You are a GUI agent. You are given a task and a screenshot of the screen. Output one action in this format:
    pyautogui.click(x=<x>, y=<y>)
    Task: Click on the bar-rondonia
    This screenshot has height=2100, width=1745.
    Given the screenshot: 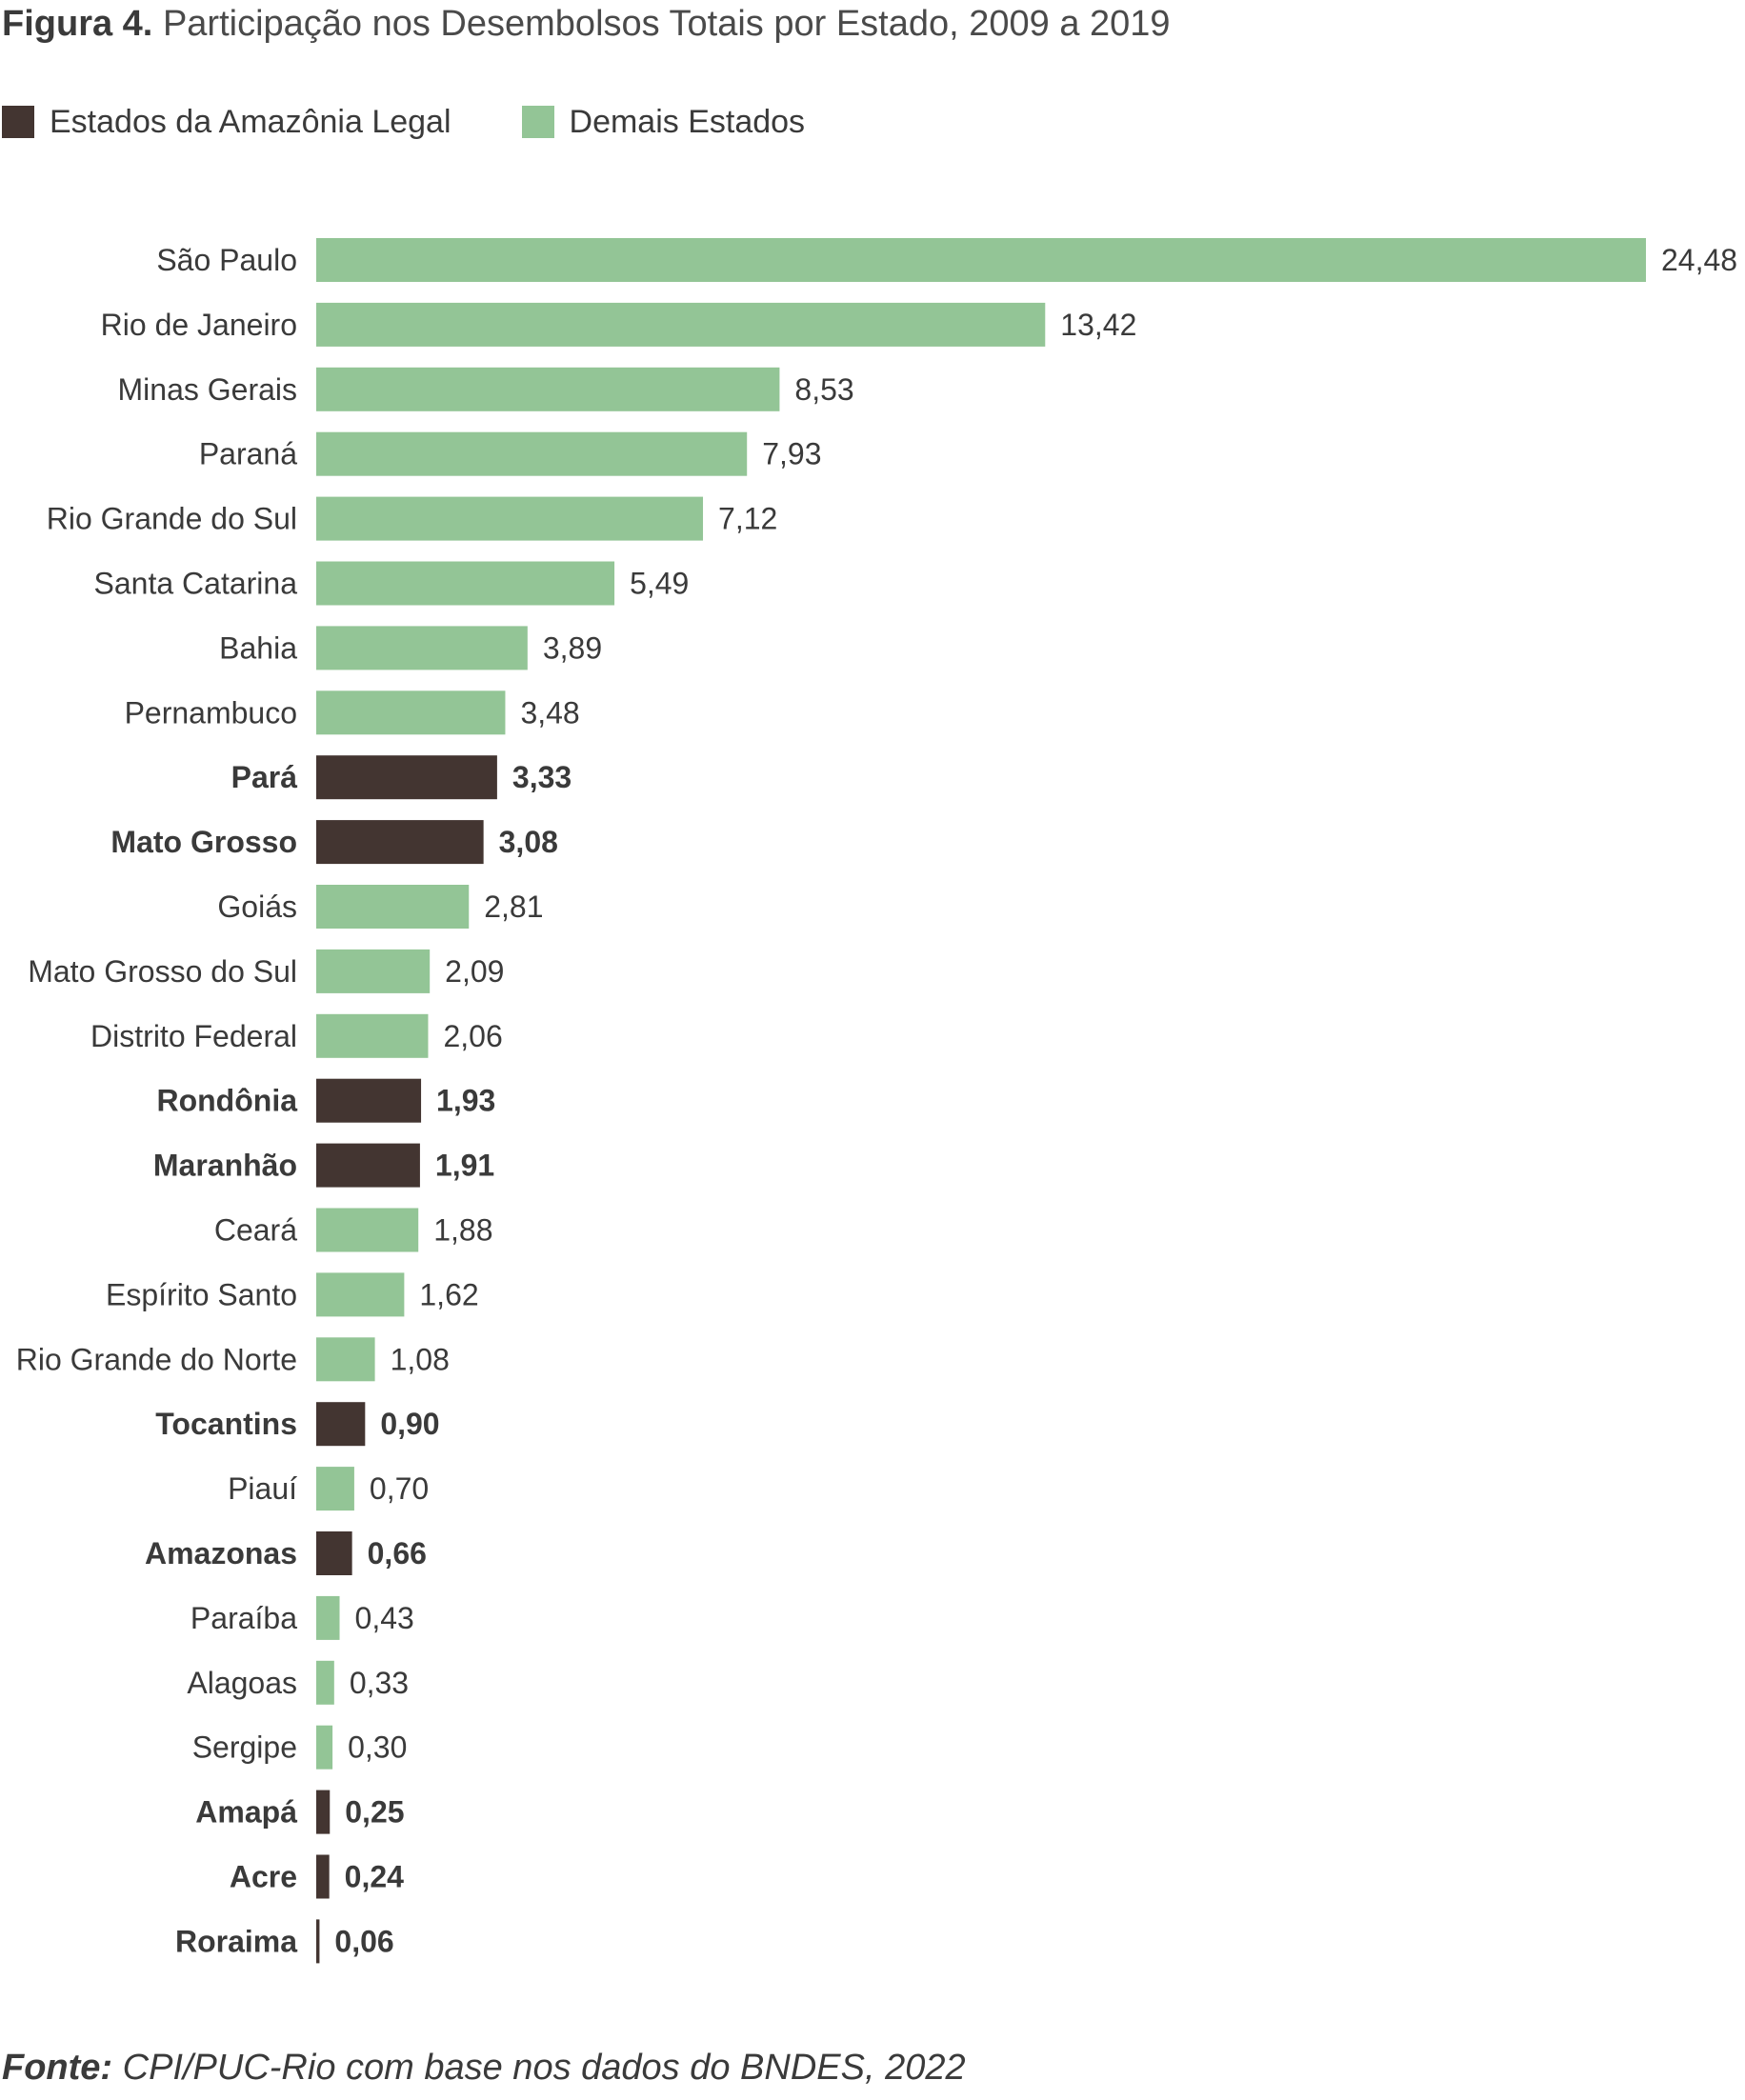 What is the action you would take?
    pyautogui.click(x=369, y=1100)
    